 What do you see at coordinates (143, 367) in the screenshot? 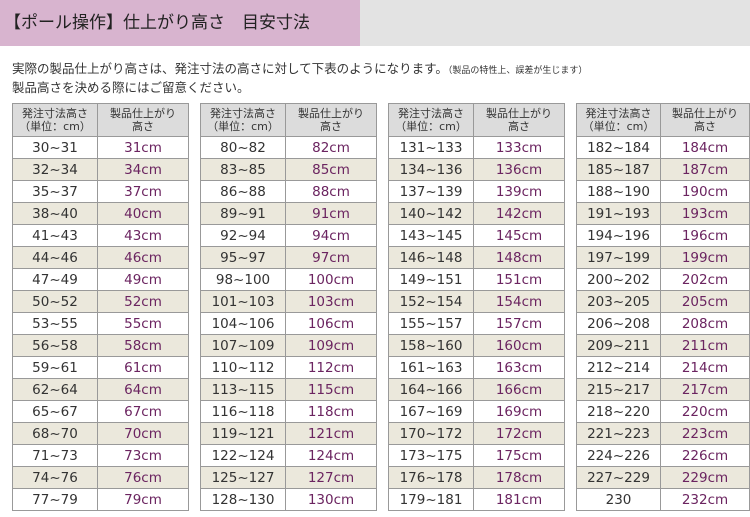
I see `product-height: 61cm` at bounding box center [143, 367].